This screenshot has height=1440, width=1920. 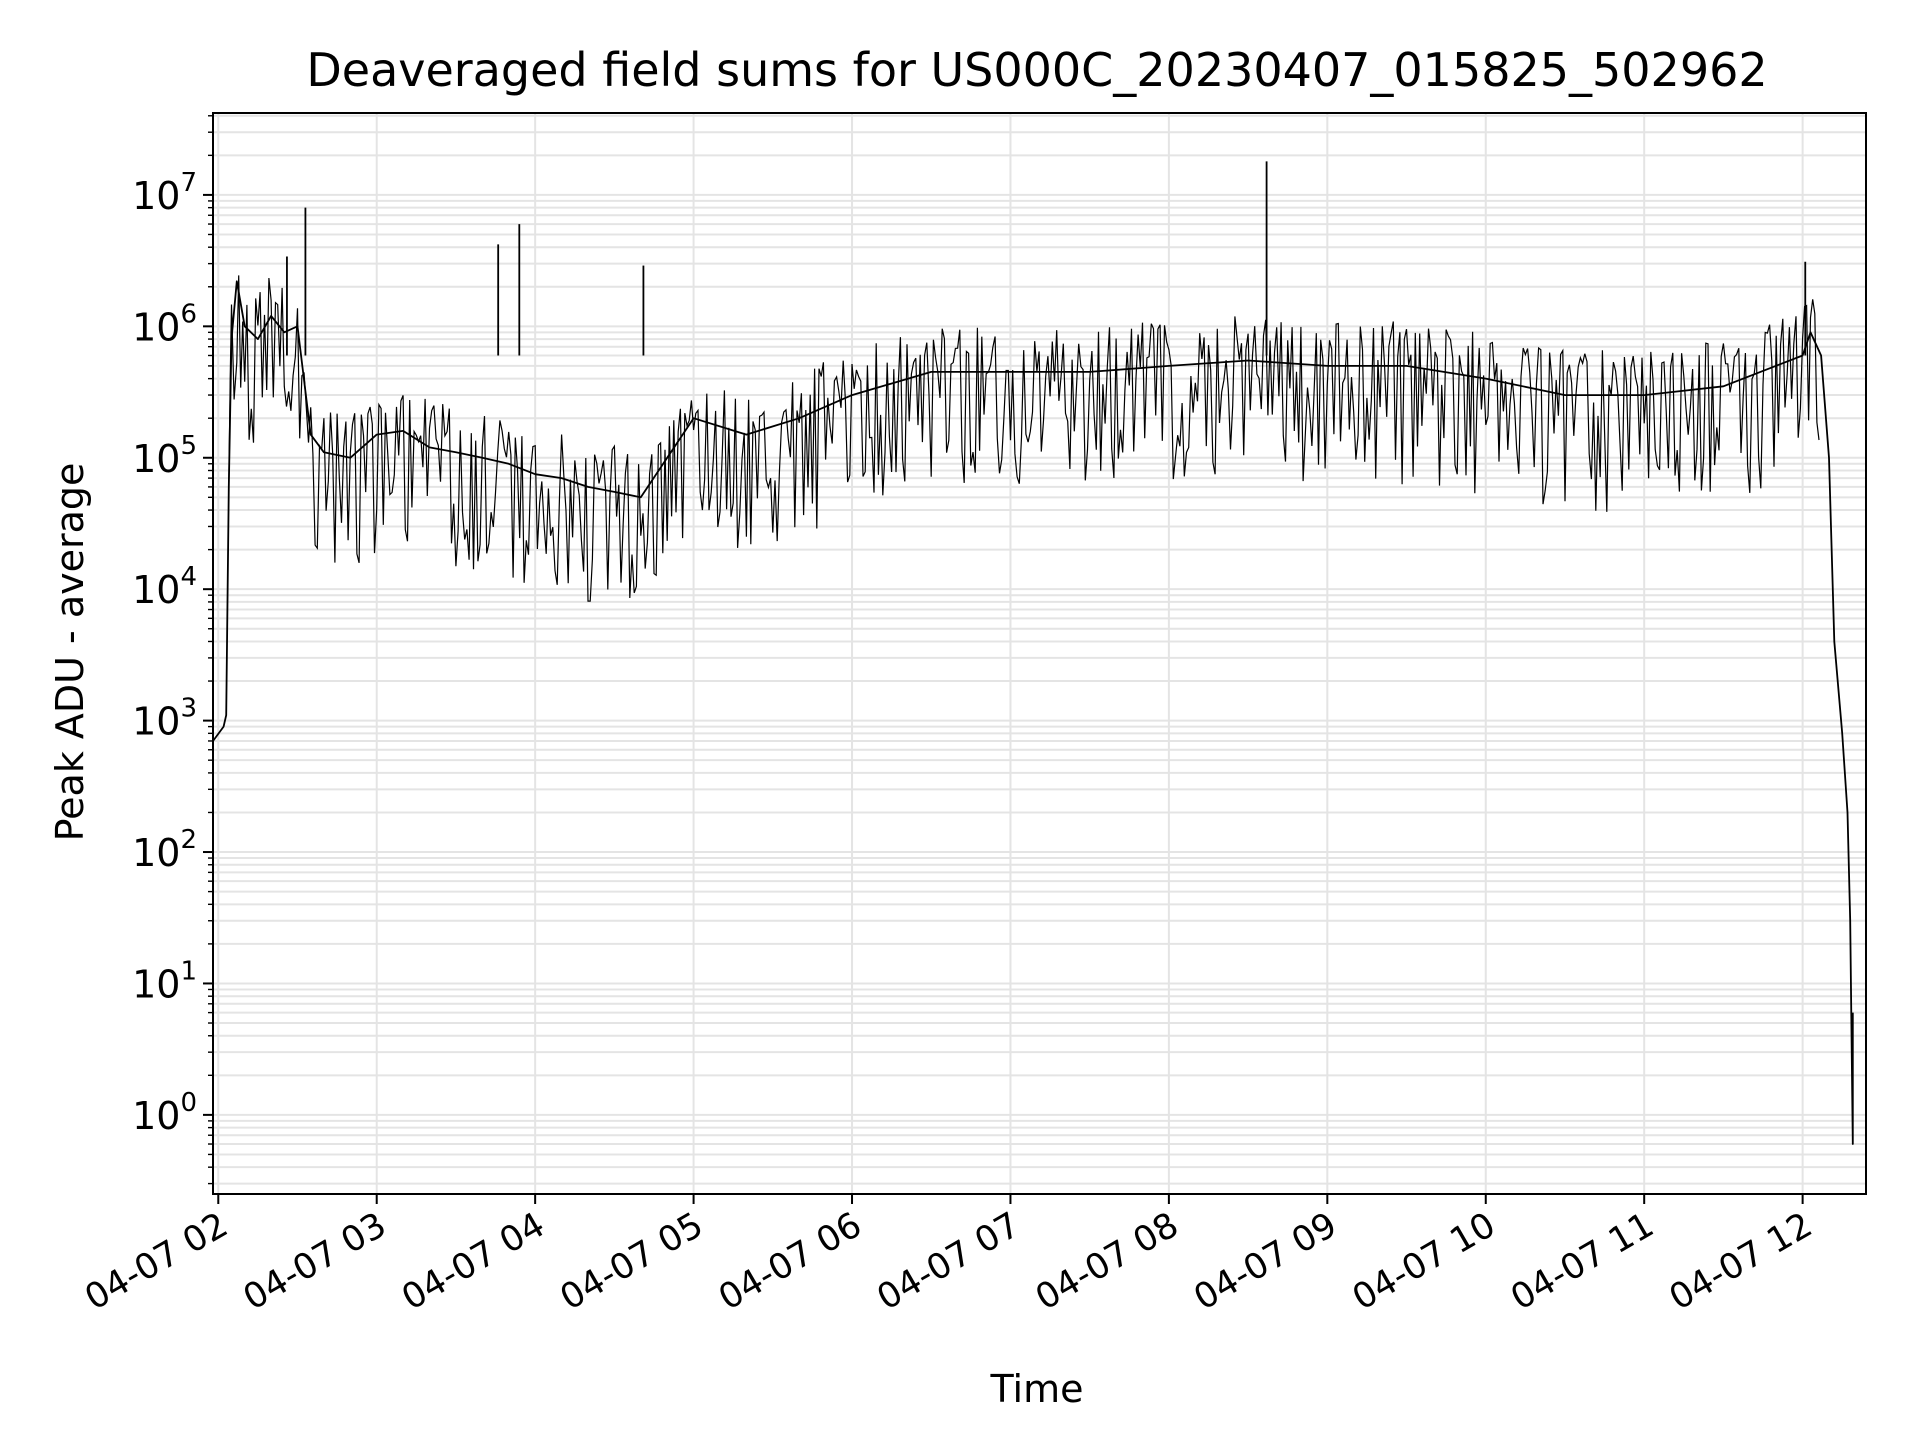 I want to click on y-tick-label: 10⁷, so click(x=164, y=193).